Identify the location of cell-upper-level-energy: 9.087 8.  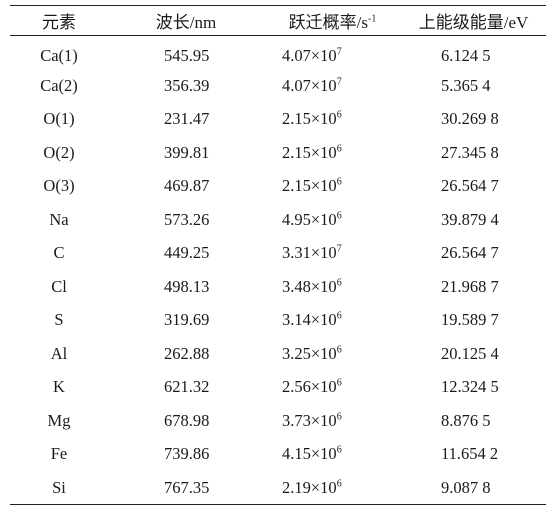
(473, 488).